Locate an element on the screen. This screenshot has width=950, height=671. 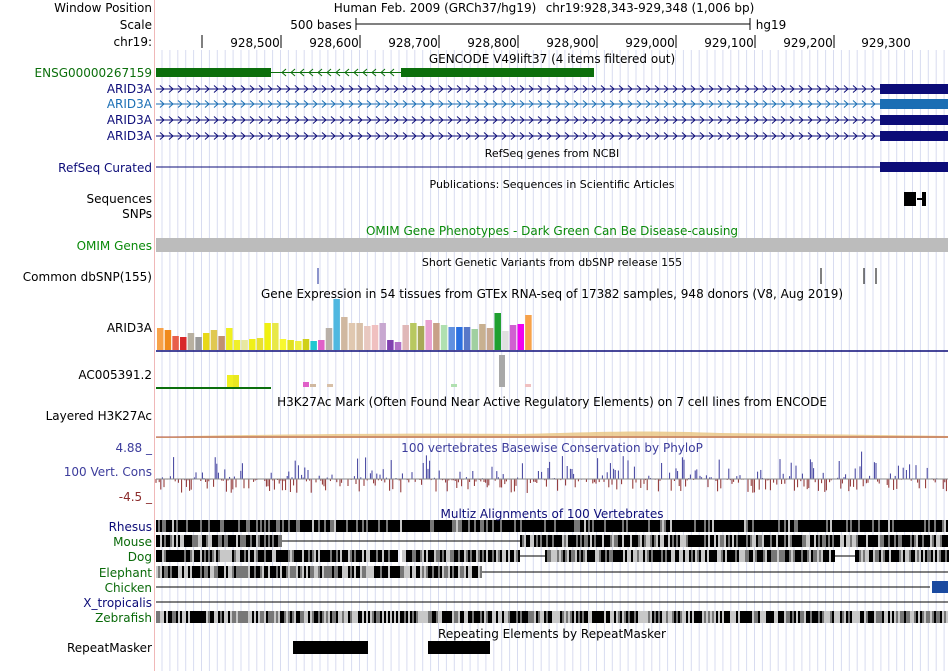
refseq-track-label: RefSeq Curated is located at coordinates (105, 168).